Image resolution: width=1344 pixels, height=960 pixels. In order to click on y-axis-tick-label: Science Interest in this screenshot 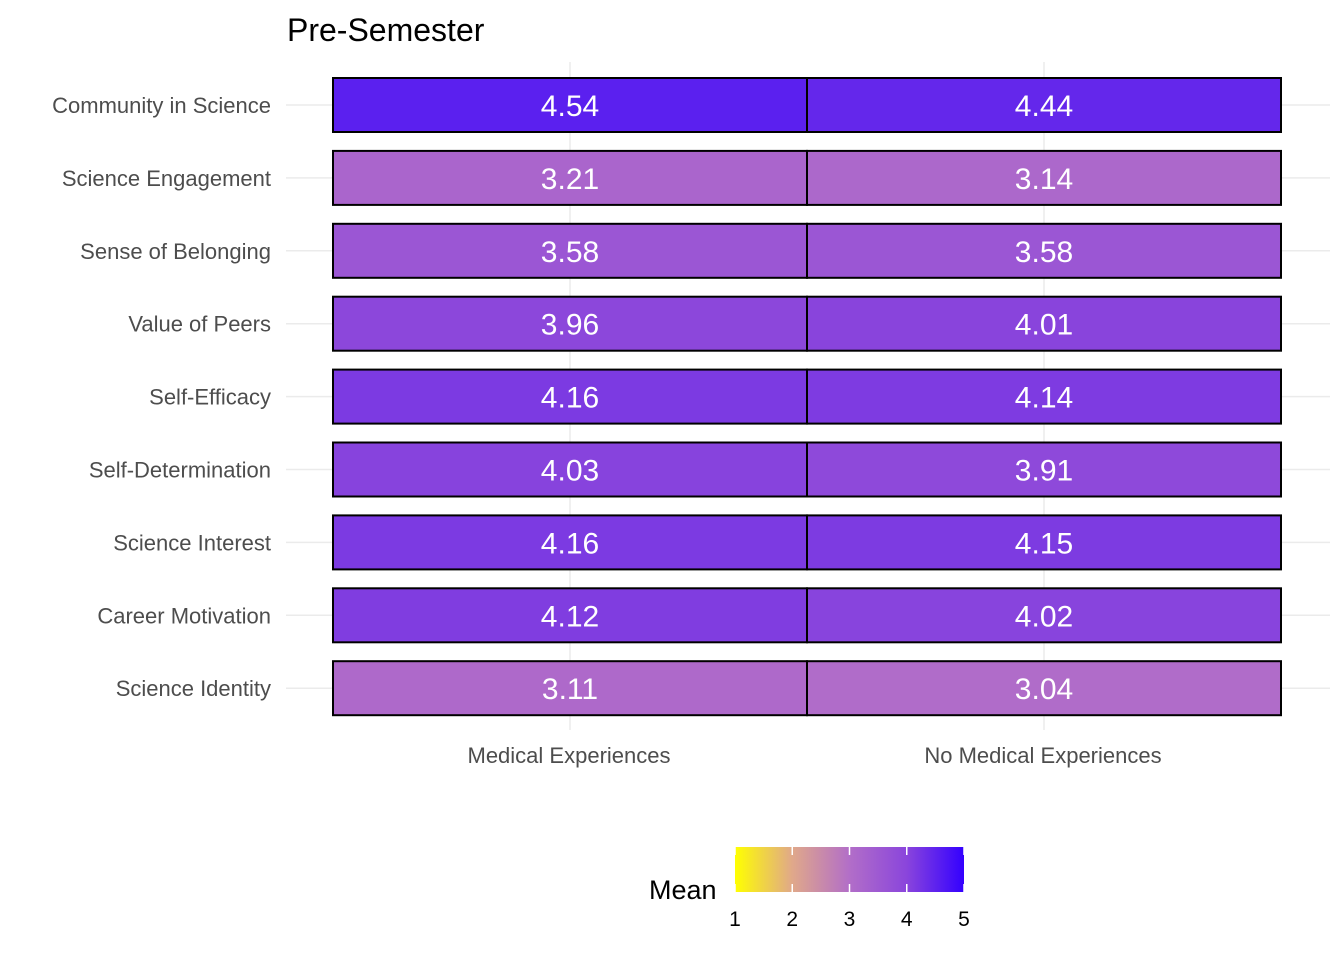, I will do `click(192, 542)`.